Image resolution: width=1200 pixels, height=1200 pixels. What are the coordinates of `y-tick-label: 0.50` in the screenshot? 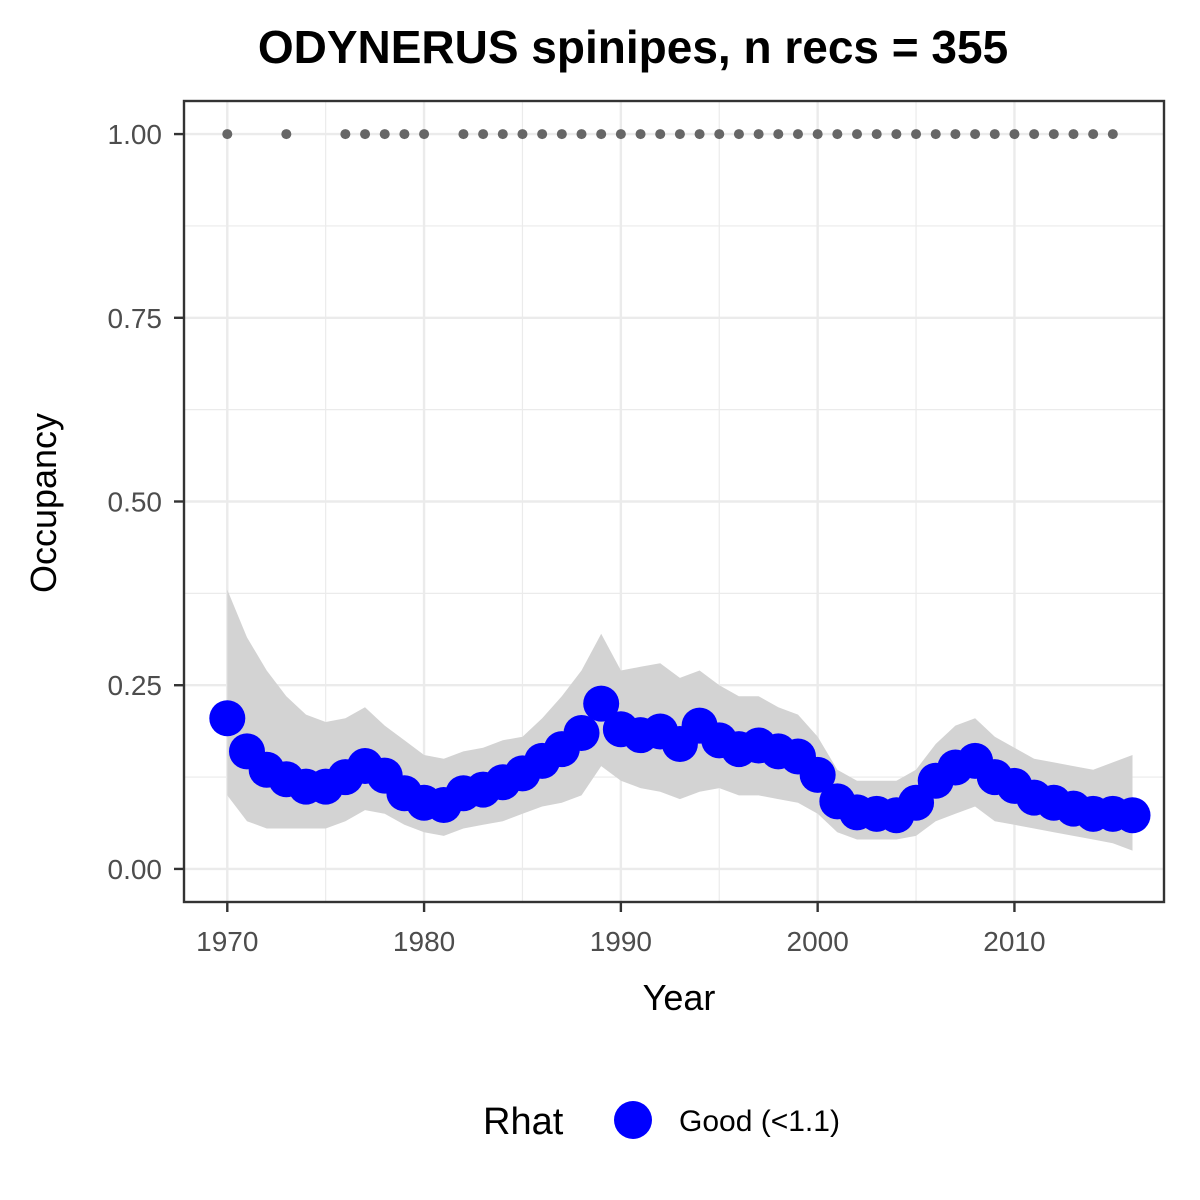 It's located at (135, 502).